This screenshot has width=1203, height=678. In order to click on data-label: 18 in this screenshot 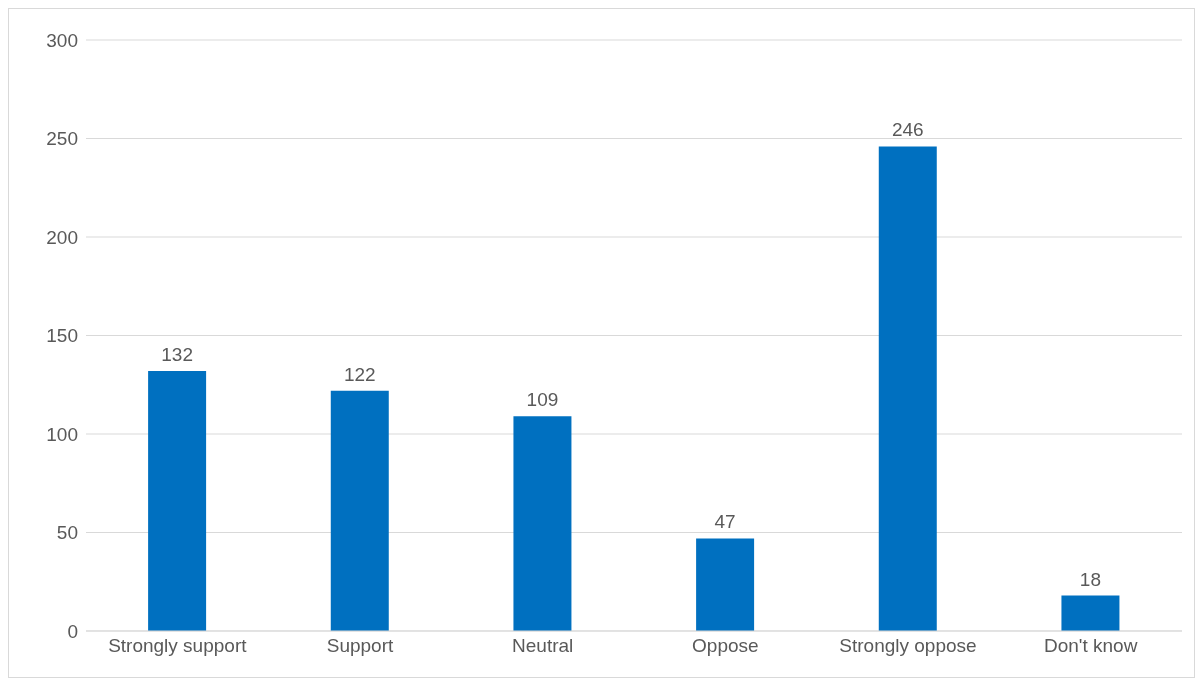, I will do `click(1090, 579)`.